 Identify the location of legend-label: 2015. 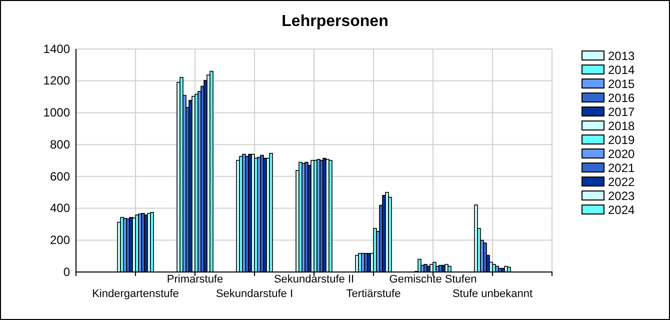
(622, 84).